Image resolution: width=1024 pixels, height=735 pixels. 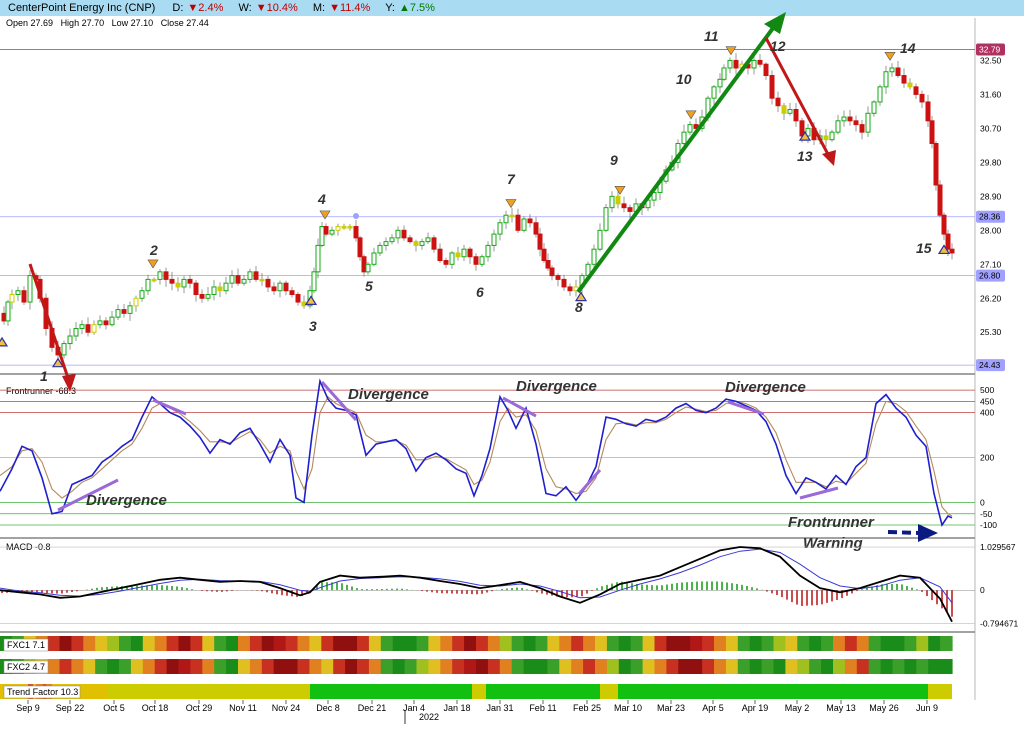 What do you see at coordinates (321, 199) in the screenshot?
I see `wave-label-4: 4` at bounding box center [321, 199].